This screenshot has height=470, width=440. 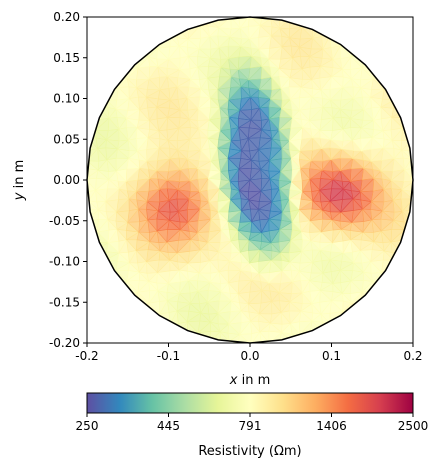 What do you see at coordinates (64, 221) in the screenshot?
I see `y-tick-label: -0.05` at bounding box center [64, 221].